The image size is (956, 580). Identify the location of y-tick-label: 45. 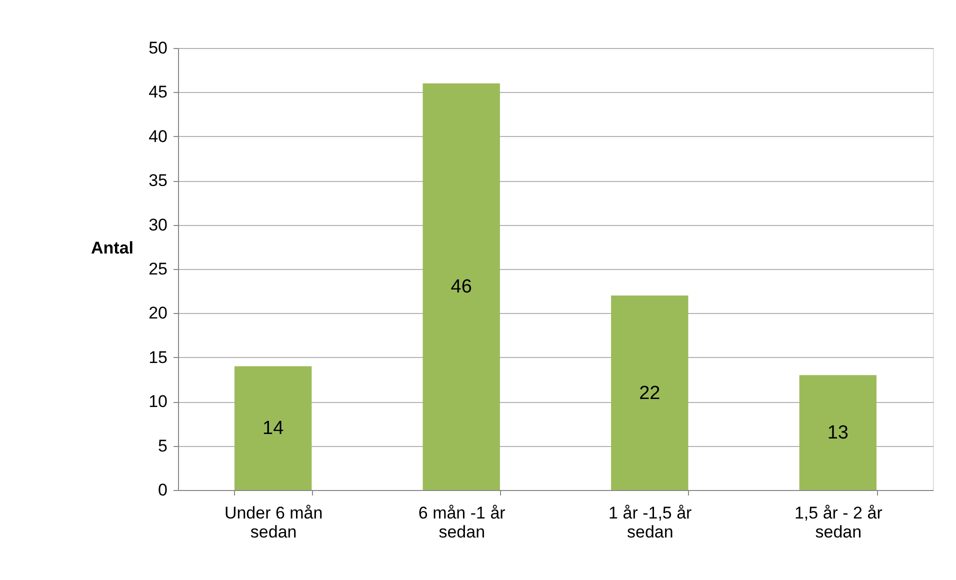
(158, 92).